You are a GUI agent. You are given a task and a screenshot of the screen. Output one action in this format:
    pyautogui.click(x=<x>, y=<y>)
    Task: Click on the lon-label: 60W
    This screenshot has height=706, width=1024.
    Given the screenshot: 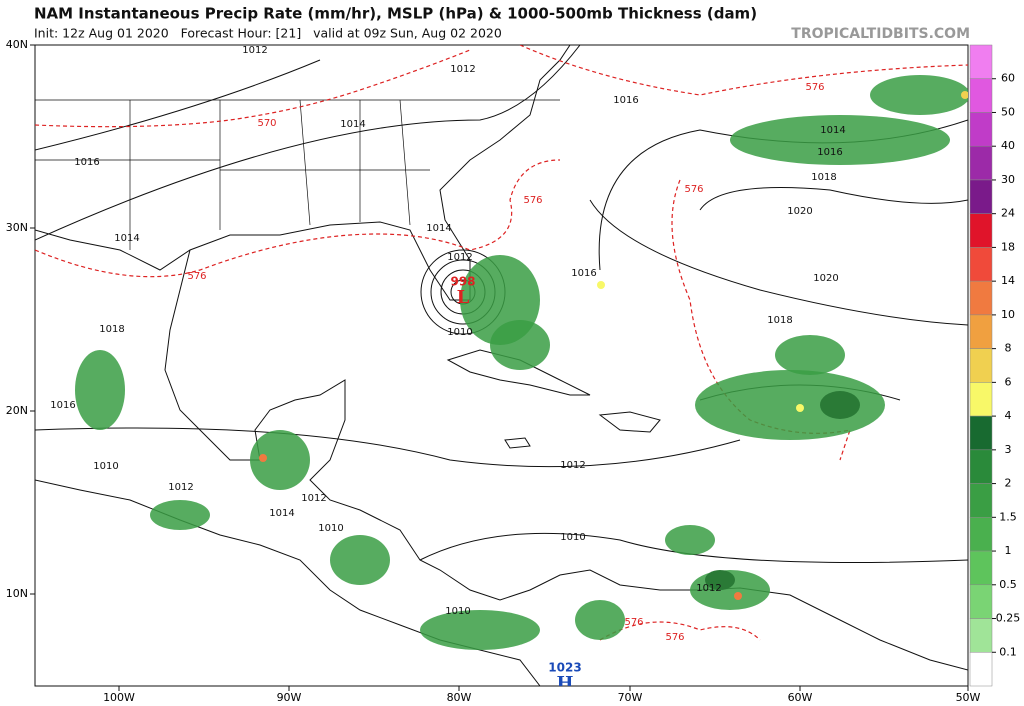 What is the action you would take?
    pyautogui.click(x=800, y=697)
    